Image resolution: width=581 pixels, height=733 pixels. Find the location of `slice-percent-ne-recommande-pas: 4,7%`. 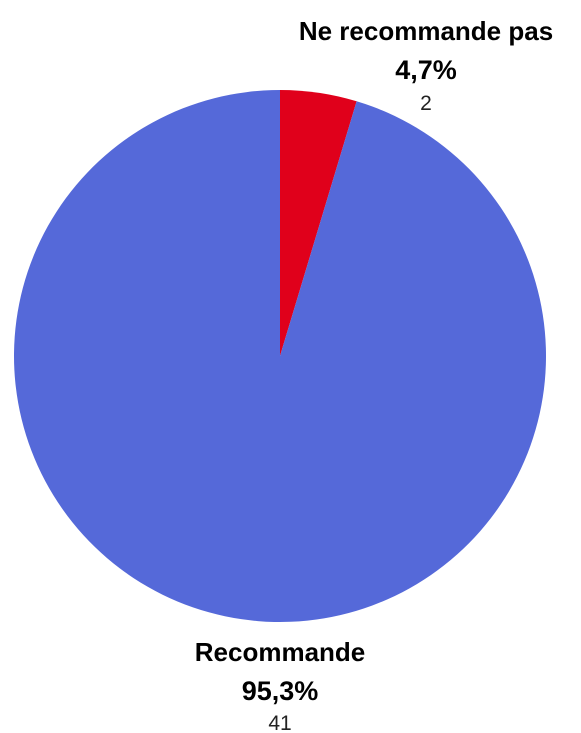

slice-percent-ne-recommande-pas: 4,7% is located at coordinates (426, 70).